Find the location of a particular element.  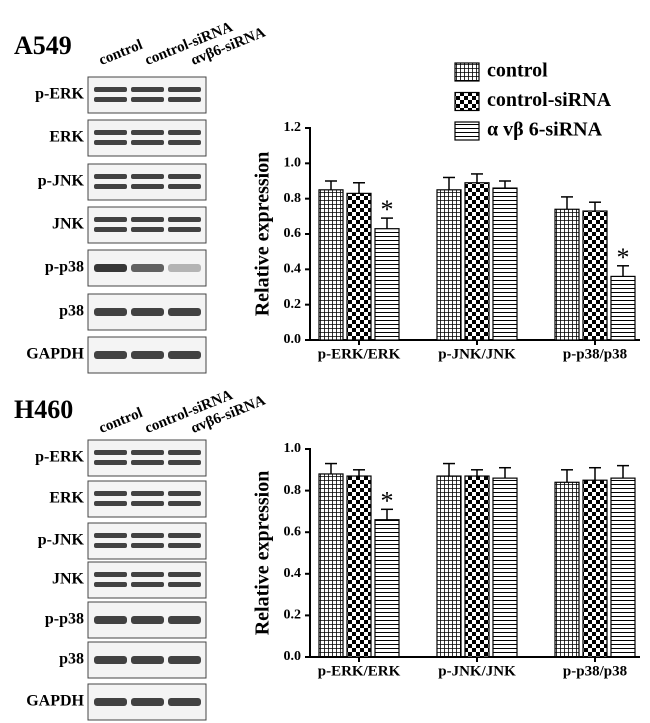

y-tick-label: 1.2 is located at coordinates (293, 127).